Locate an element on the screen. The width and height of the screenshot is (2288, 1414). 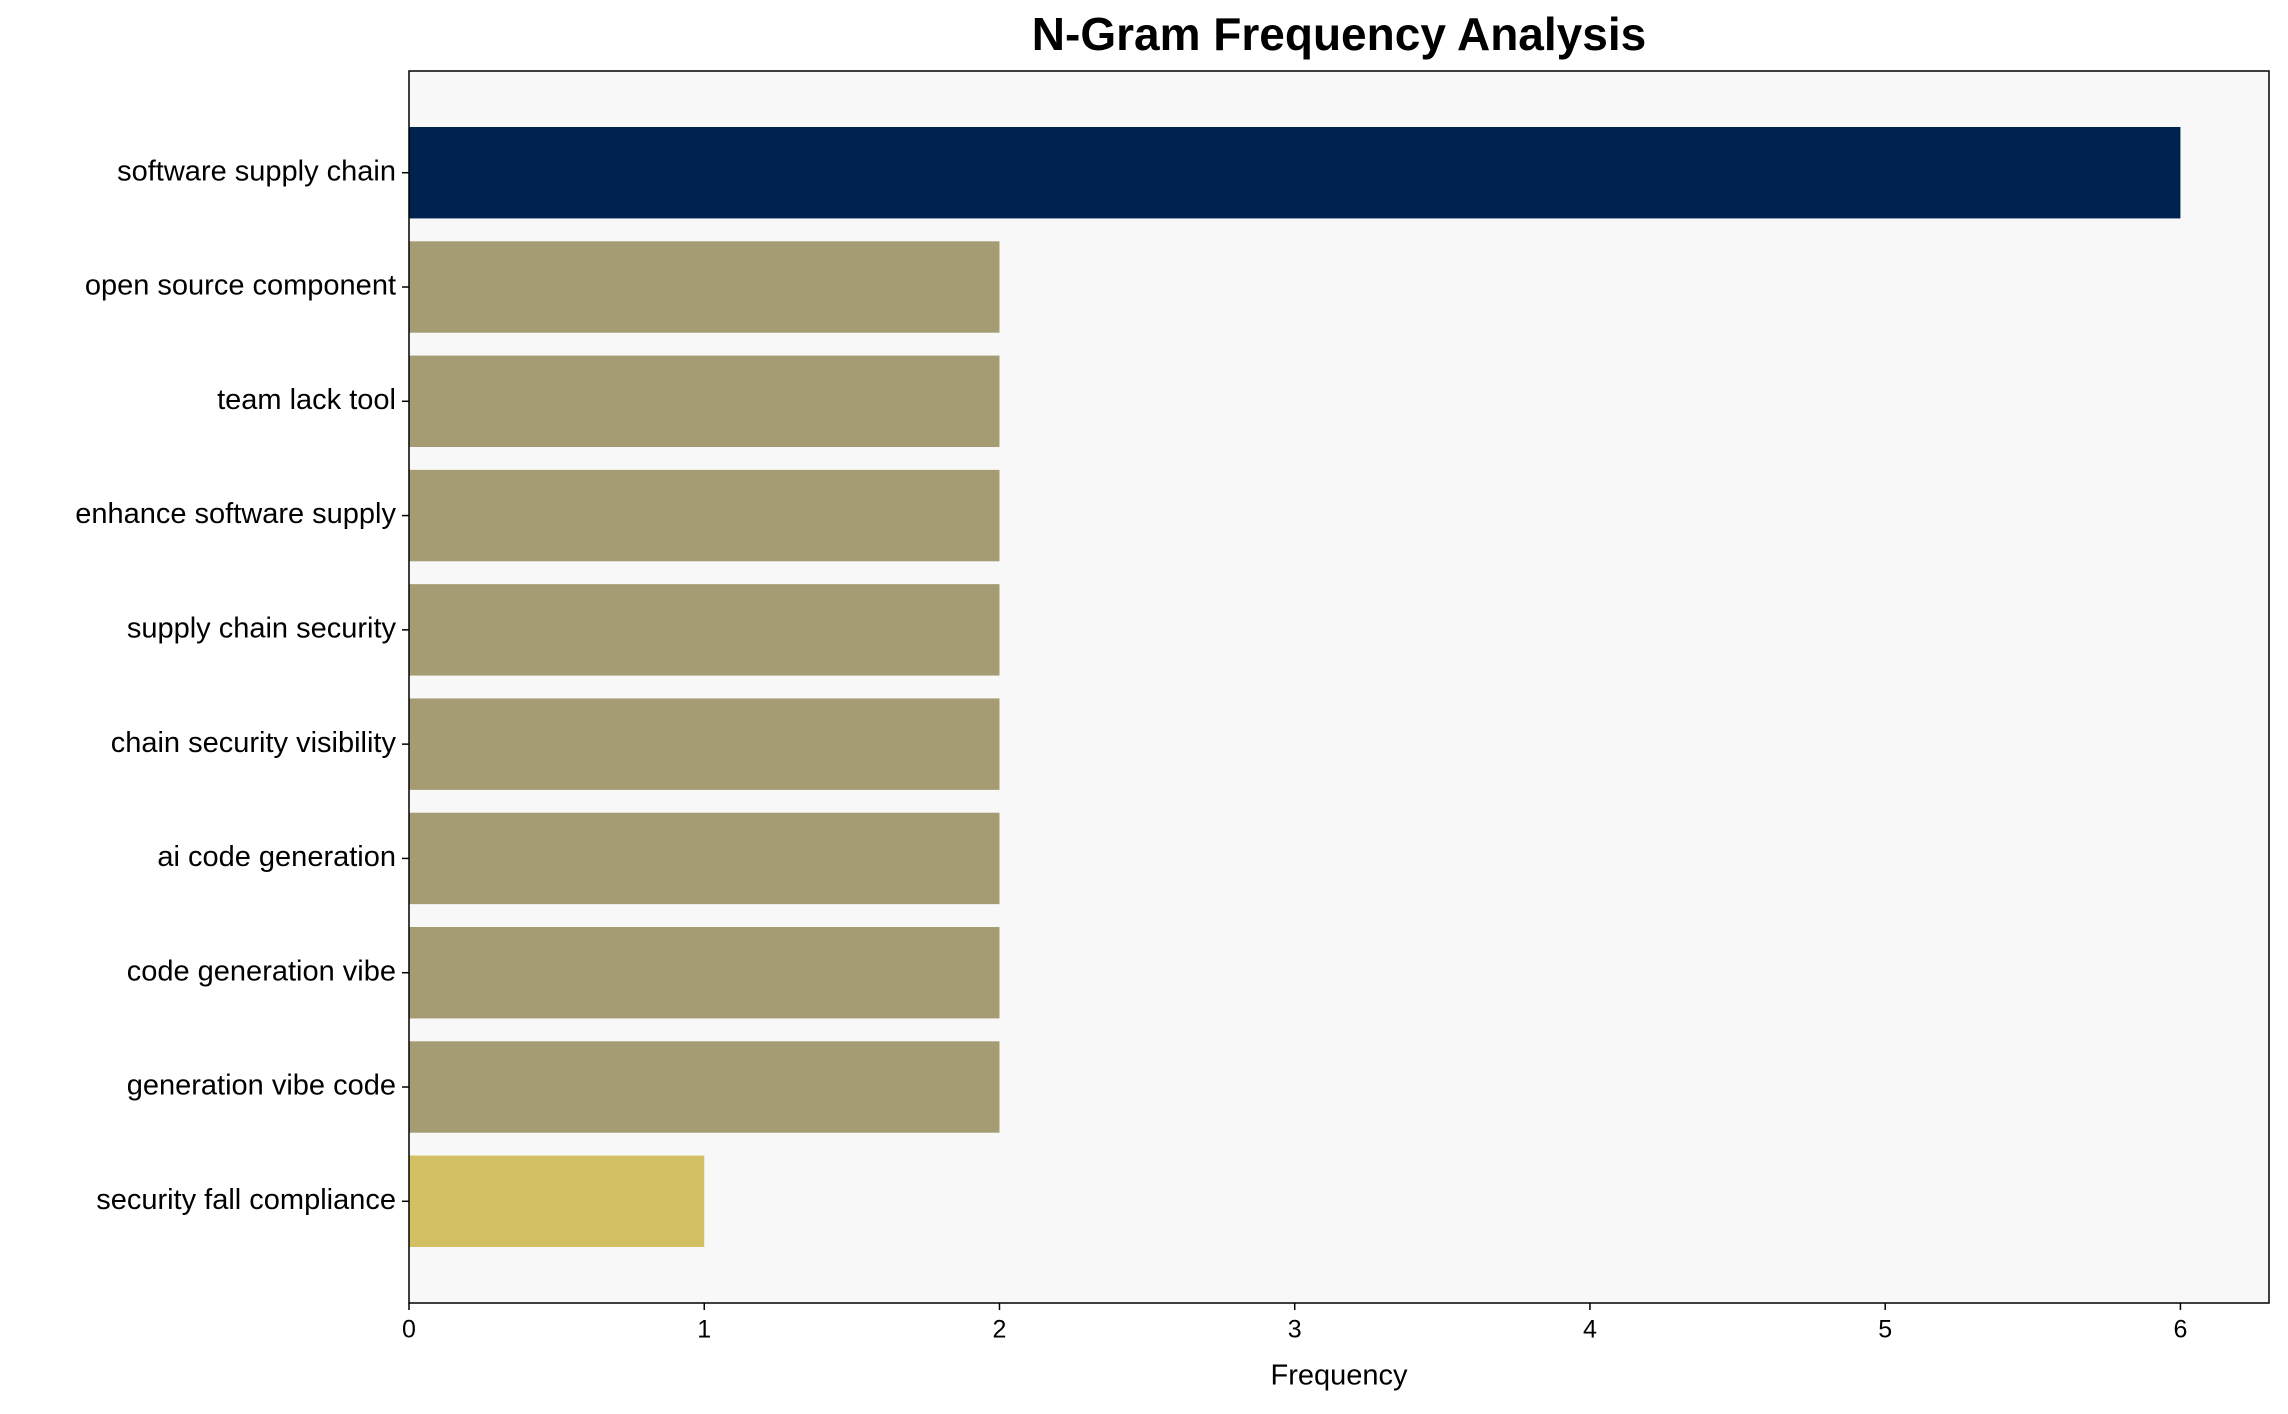
y-tick-label: open source component is located at coordinates (240, 286).